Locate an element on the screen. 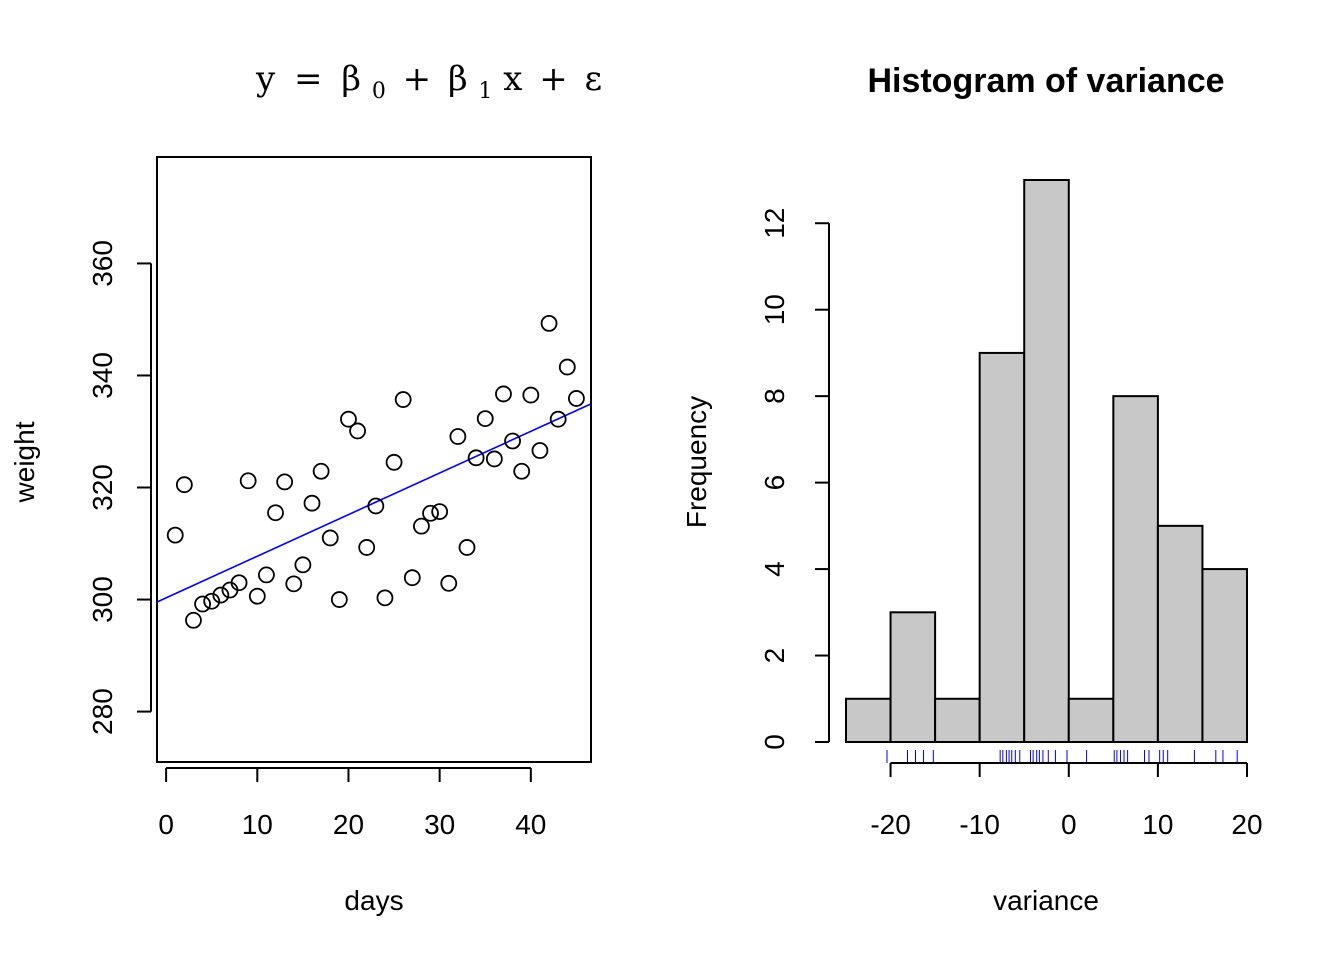 This screenshot has width=1344, height=960. title-eq: = is located at coordinates (308, 79).